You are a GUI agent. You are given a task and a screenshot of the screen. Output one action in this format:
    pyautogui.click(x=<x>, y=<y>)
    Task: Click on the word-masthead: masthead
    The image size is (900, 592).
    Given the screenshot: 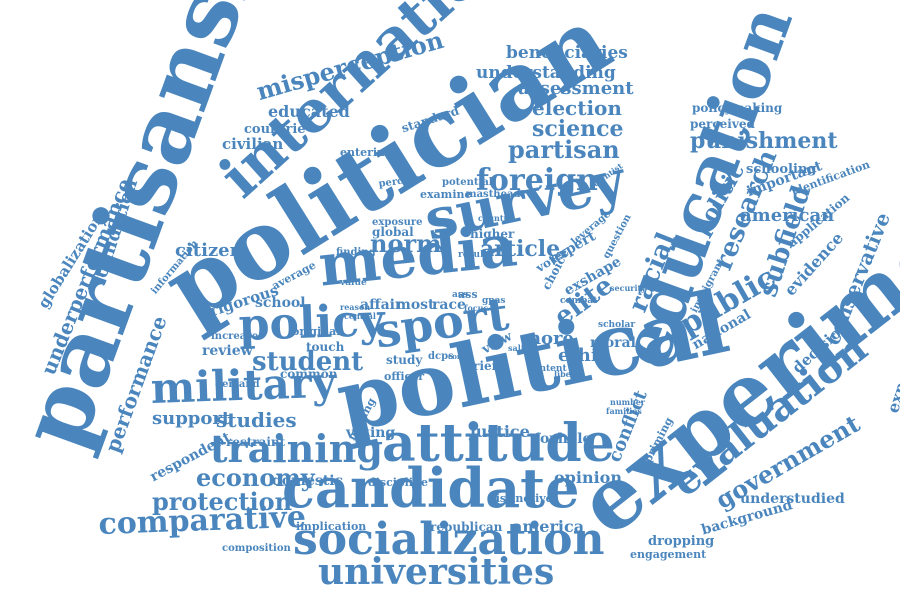 What is the action you would take?
    pyautogui.click(x=493, y=194)
    